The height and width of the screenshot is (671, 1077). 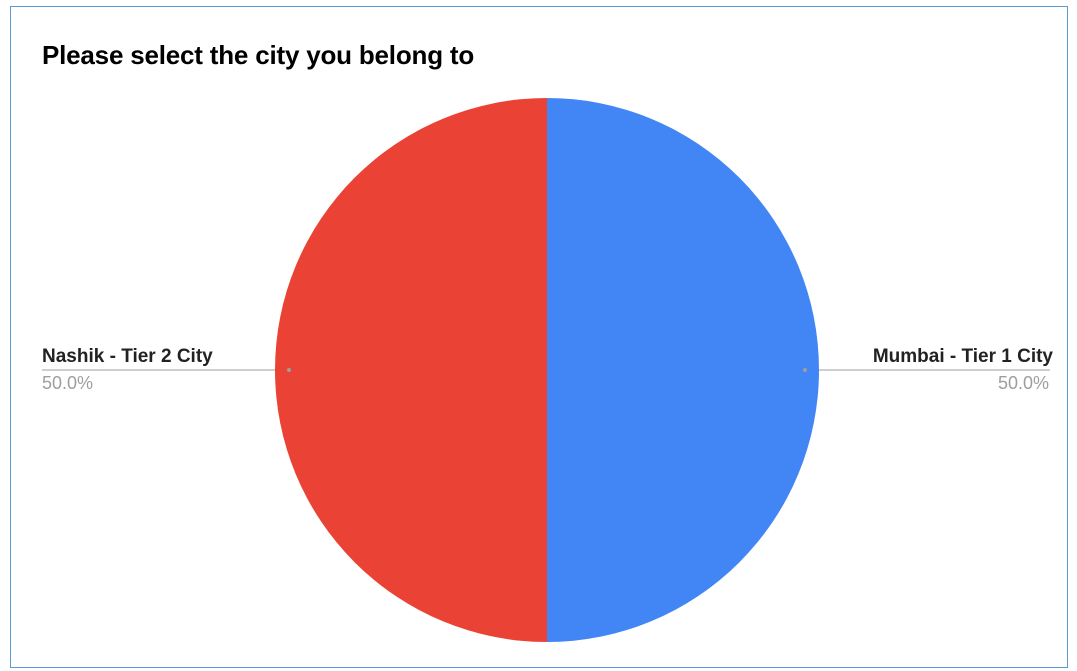 What do you see at coordinates (962, 356) in the screenshot?
I see `slice-label-mumbai: Mumbai - Tier 1 City` at bounding box center [962, 356].